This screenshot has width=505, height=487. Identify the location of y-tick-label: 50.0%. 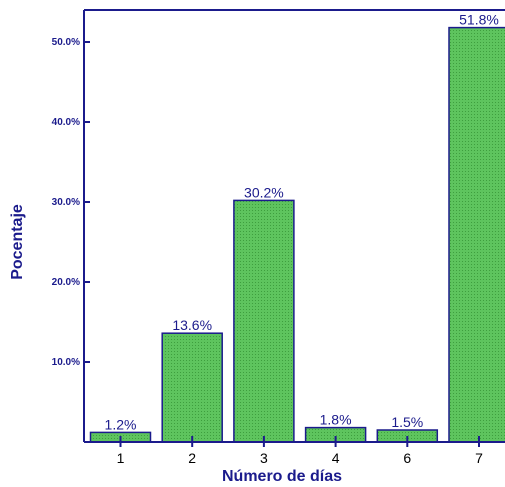
(66, 42).